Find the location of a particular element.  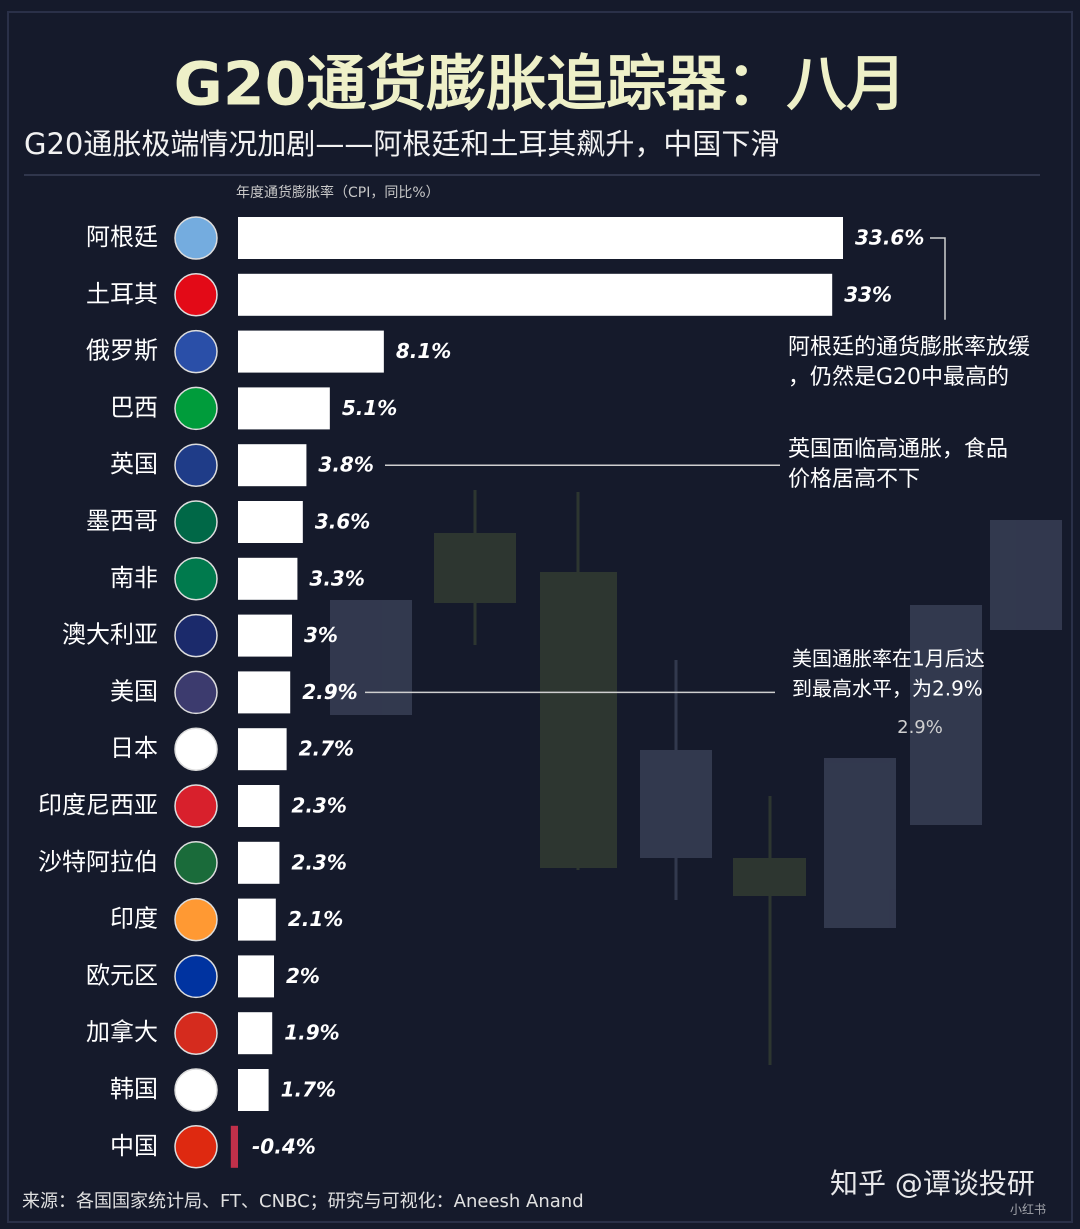

category-label: 阿根廷 is located at coordinates (122, 237).